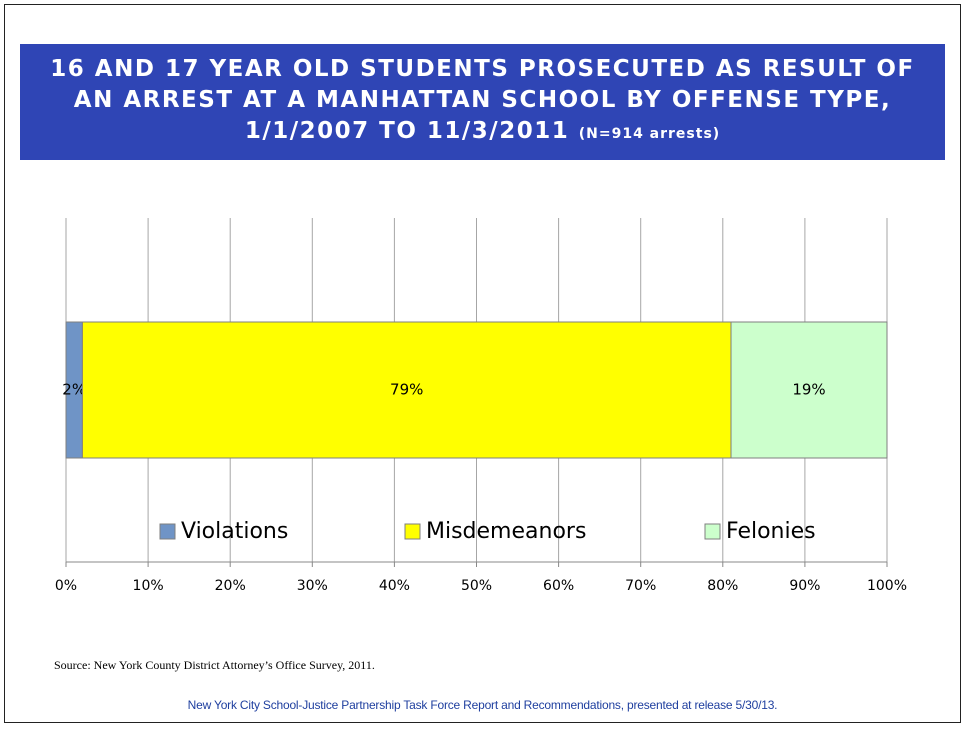  I want to click on x-tick-label: 80%, so click(722, 586).